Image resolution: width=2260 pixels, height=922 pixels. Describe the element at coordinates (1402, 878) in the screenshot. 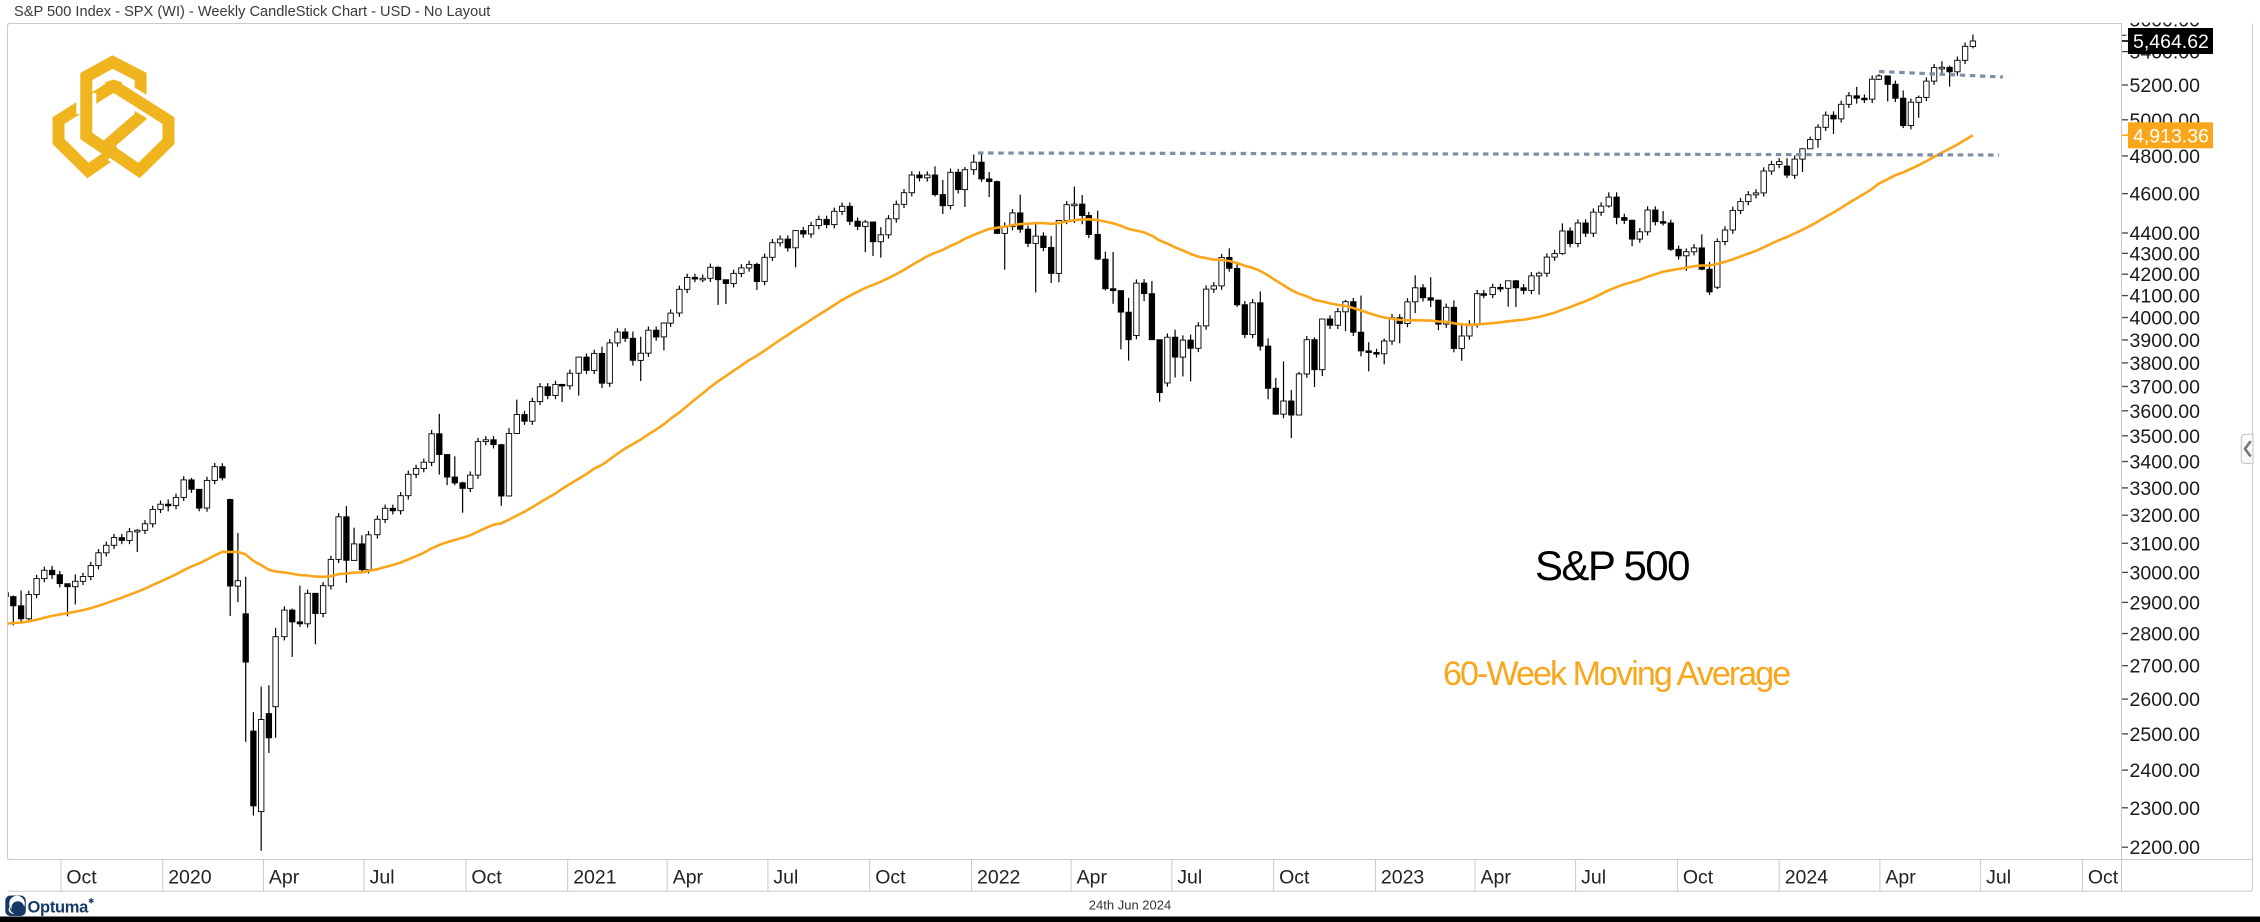

I see `svg-text: 2023` at that location.